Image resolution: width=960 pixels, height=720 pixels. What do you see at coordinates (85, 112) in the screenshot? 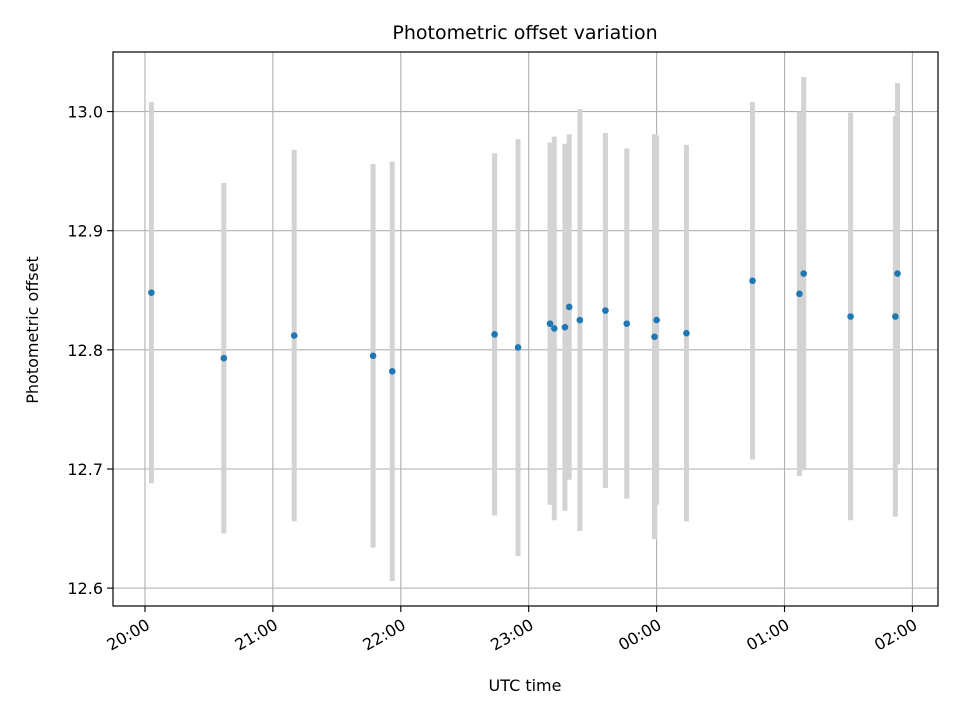
I see `y-tick-label: 13.0` at bounding box center [85, 112].